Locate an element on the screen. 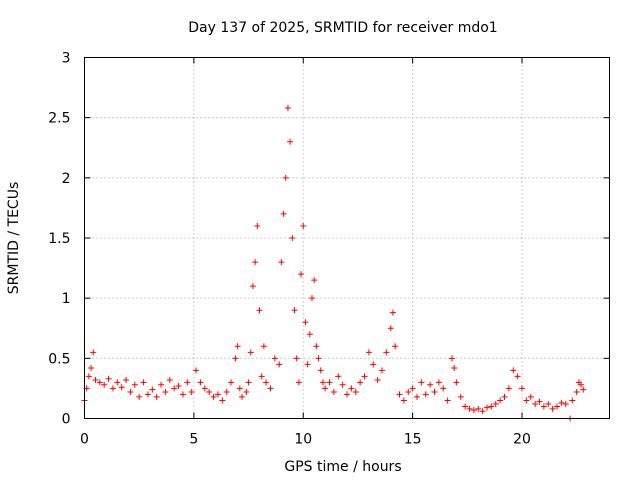 Image resolution: width=640 pixels, height=480 pixels. y-tick-label: 3 is located at coordinates (66, 59).